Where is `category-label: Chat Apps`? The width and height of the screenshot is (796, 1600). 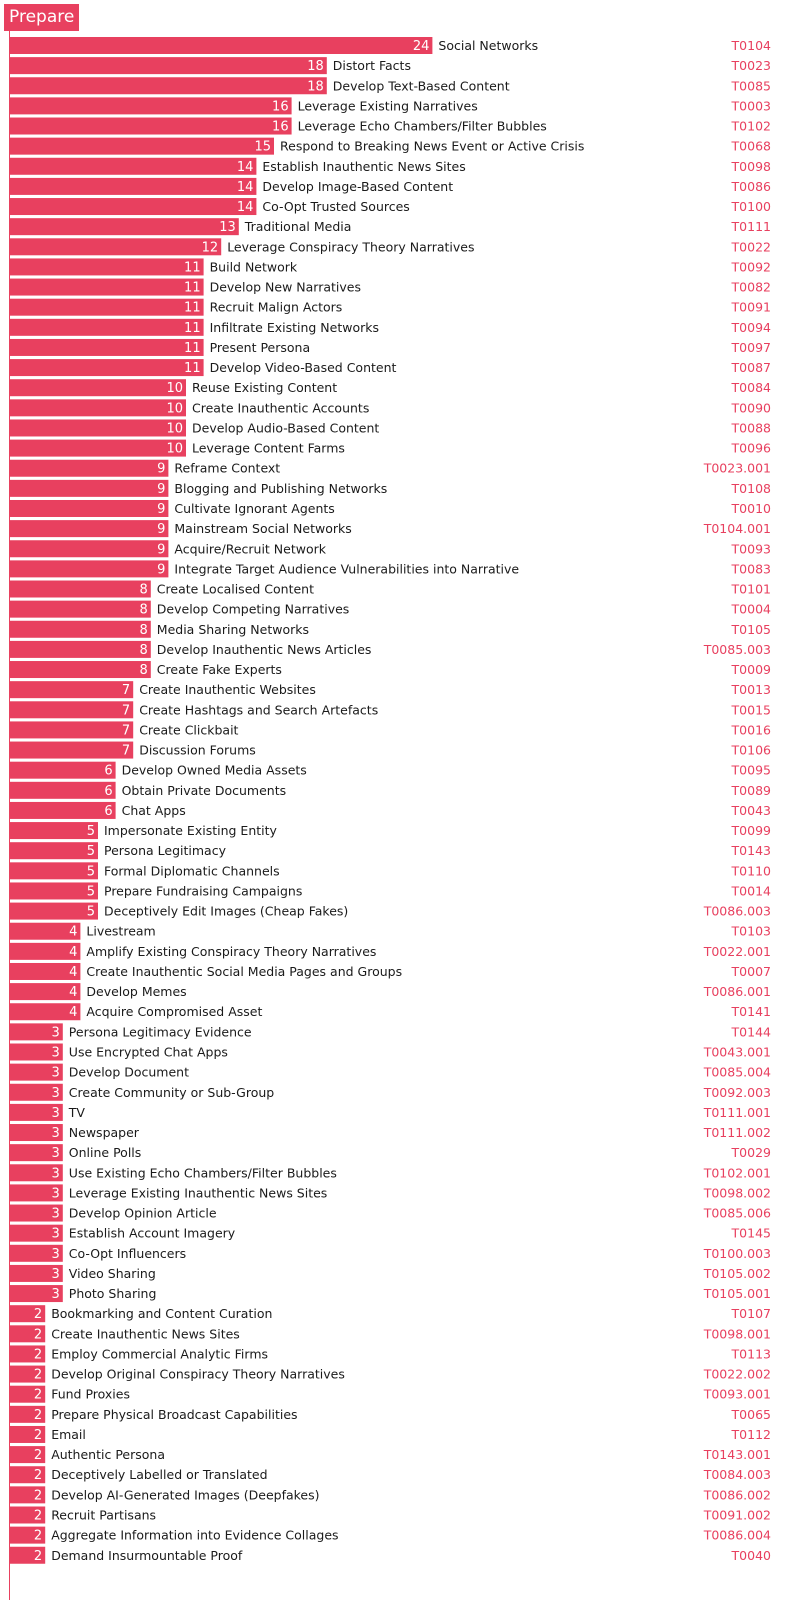
category-label: Chat Apps is located at coordinates (154, 810).